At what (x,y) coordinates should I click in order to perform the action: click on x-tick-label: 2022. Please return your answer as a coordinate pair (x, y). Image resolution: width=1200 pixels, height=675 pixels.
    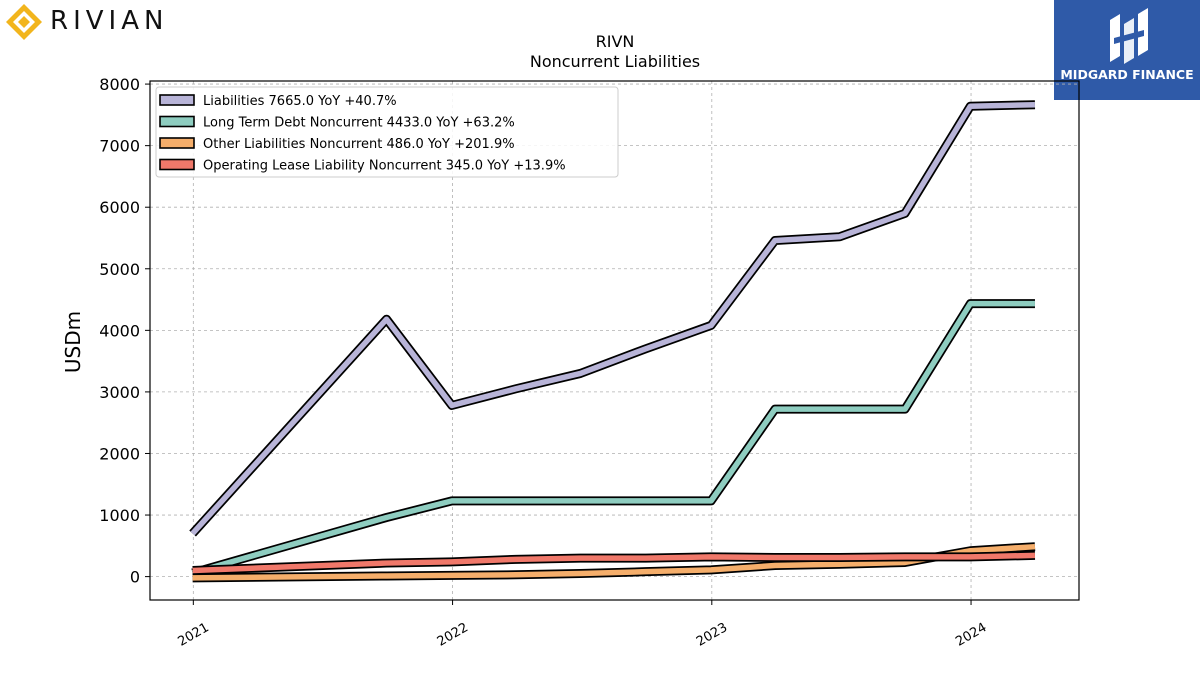
    Looking at the image, I should click on (453, 635).